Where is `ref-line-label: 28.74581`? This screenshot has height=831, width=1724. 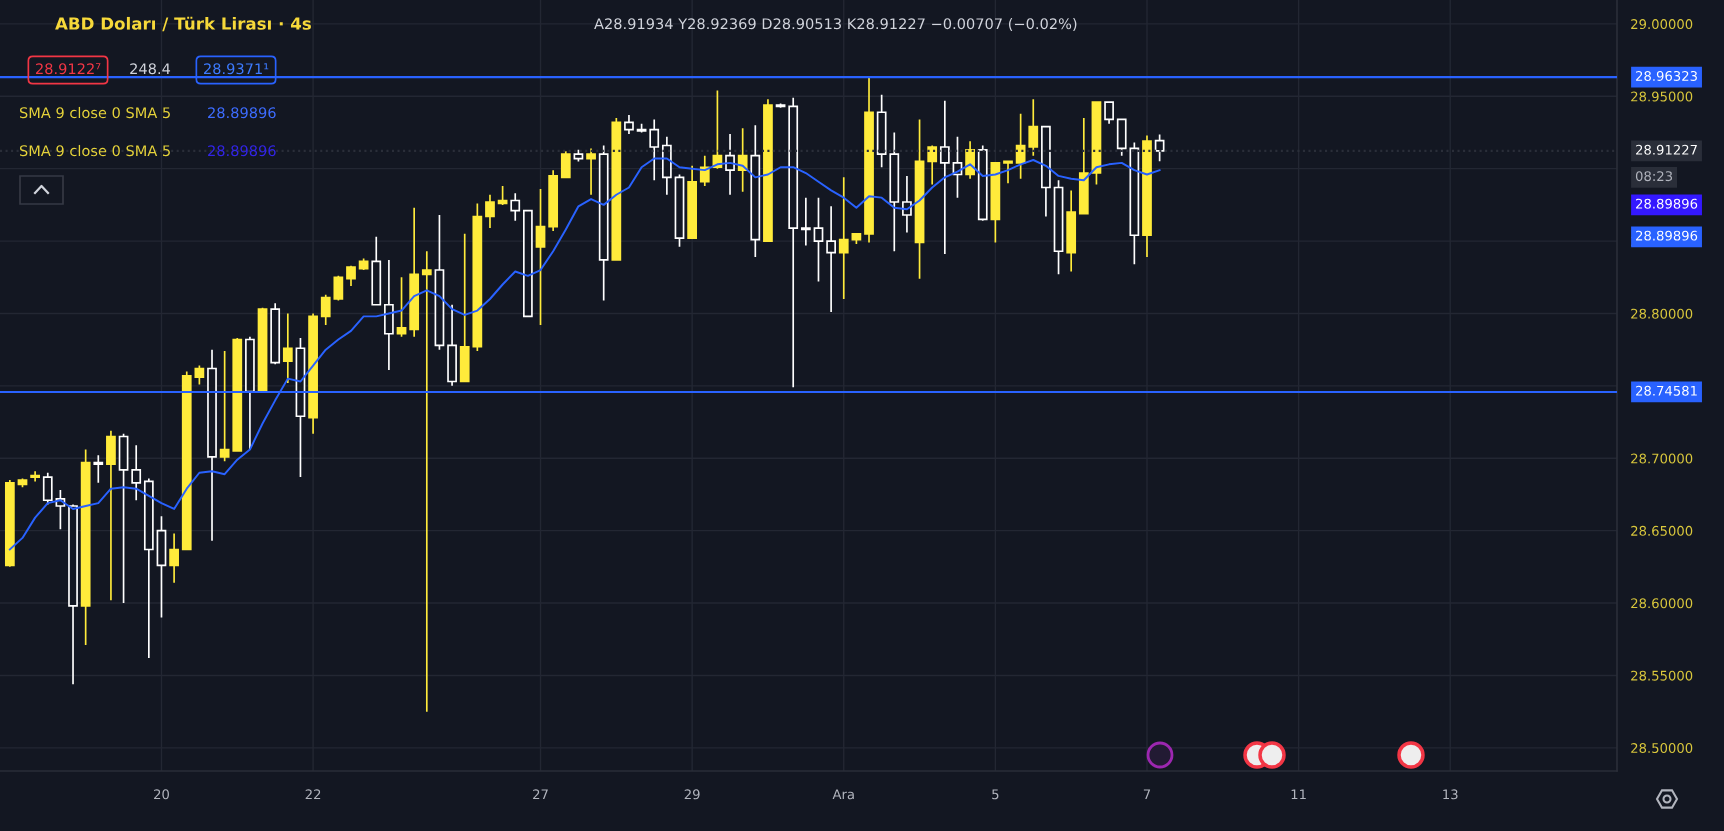 ref-line-label: 28.74581 is located at coordinates (1666, 390).